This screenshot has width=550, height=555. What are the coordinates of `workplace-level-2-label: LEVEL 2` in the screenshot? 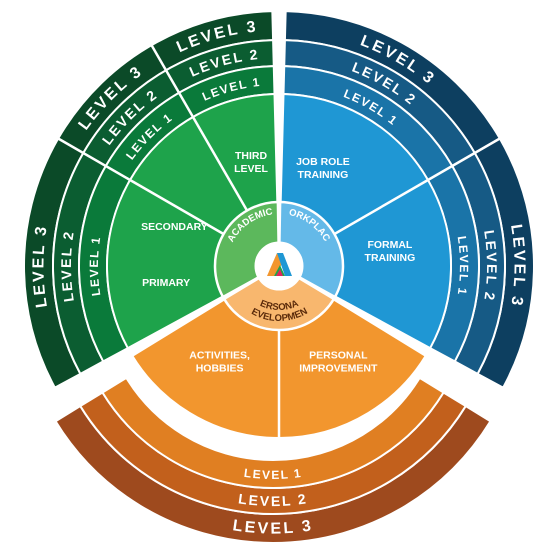 It's located at (490, 266).